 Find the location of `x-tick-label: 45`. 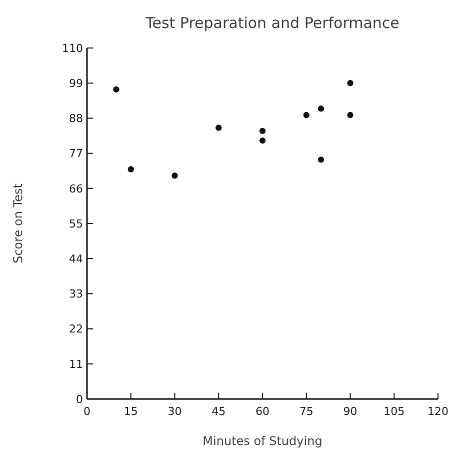

x-tick-label: 45 is located at coordinates (219, 411).